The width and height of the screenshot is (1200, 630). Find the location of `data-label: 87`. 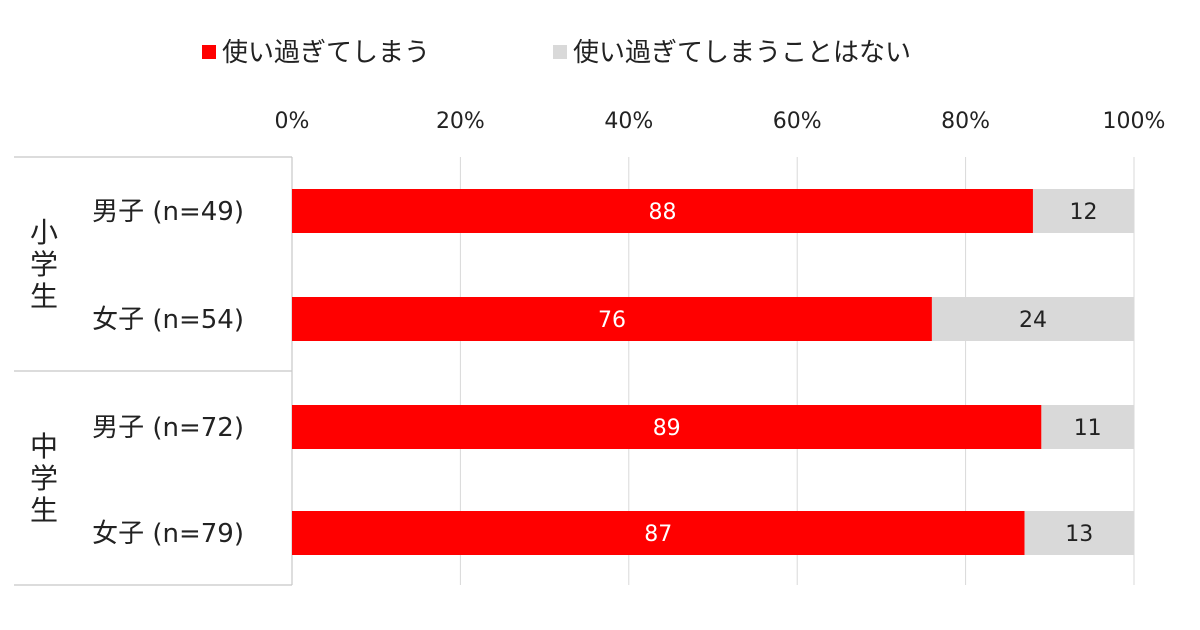

data-label: 87 is located at coordinates (658, 534).